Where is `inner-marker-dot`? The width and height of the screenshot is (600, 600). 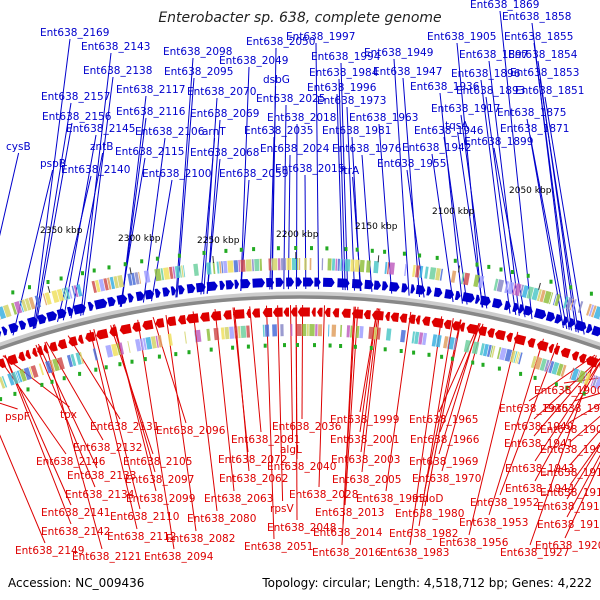
inner-marker-dot is located at coordinates (176, 354).